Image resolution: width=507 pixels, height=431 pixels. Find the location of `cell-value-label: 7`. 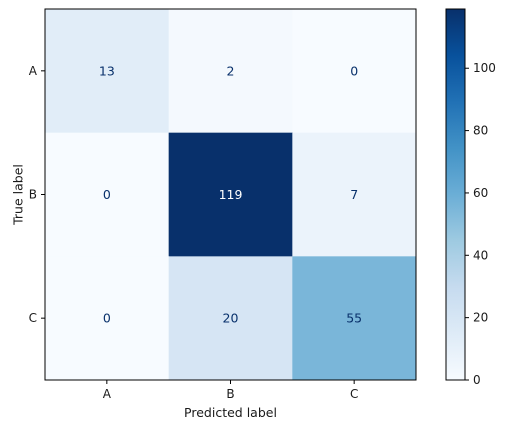

cell-value-label: 7 is located at coordinates (354, 194).